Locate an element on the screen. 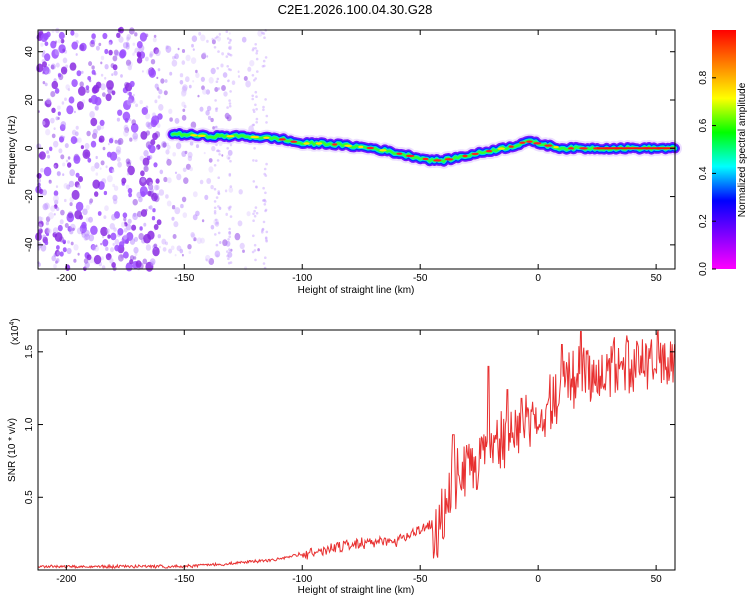  x-tick-label: -150 is located at coordinates (184, 278).